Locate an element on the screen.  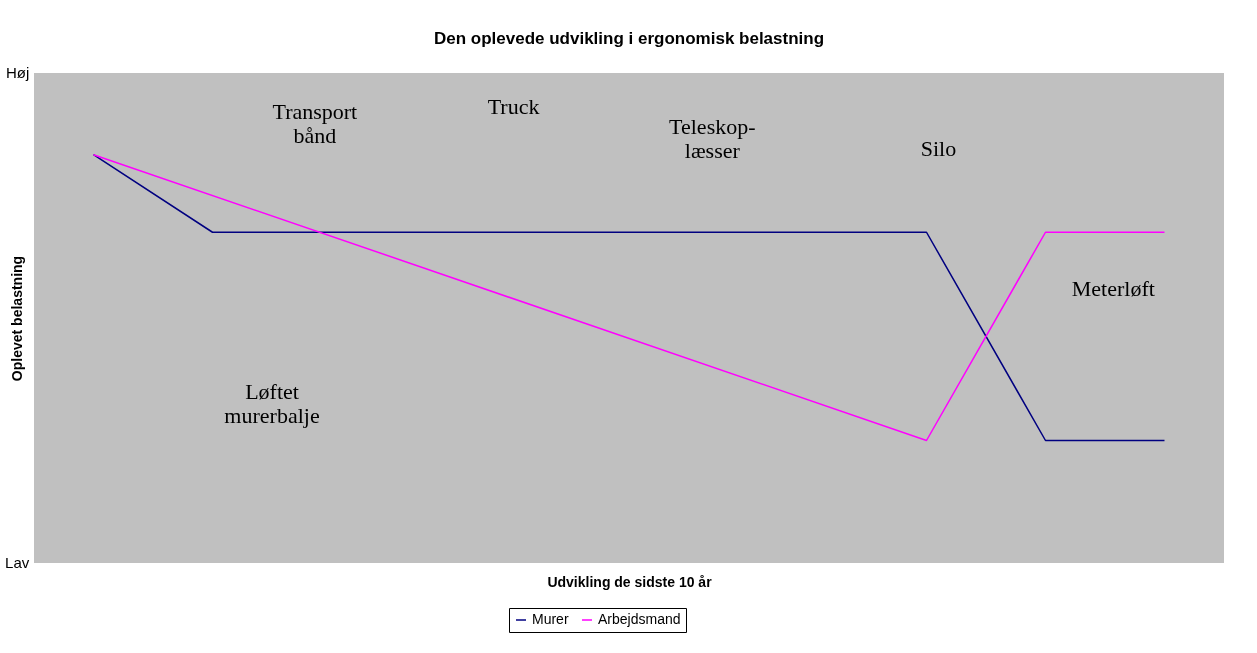
x-axis-title: Udvikling de sidste 10 år is located at coordinates (630, 581).